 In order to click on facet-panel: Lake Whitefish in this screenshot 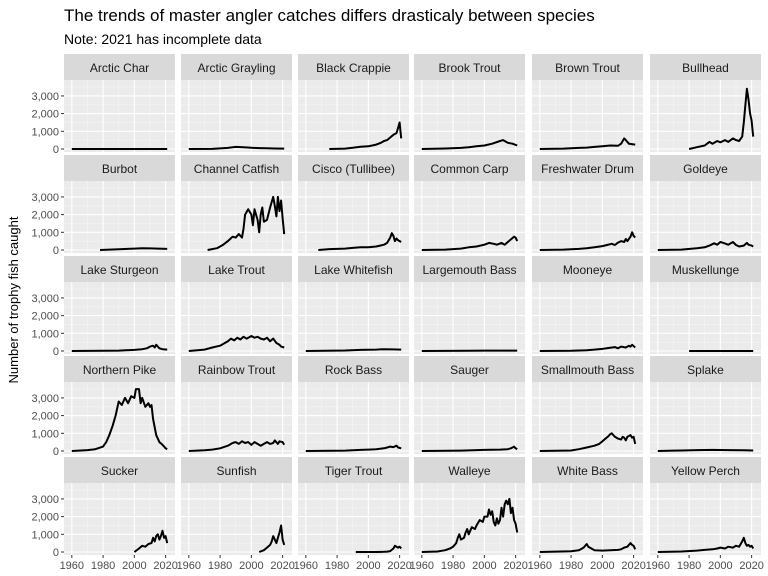, I will do `click(353, 305)`.